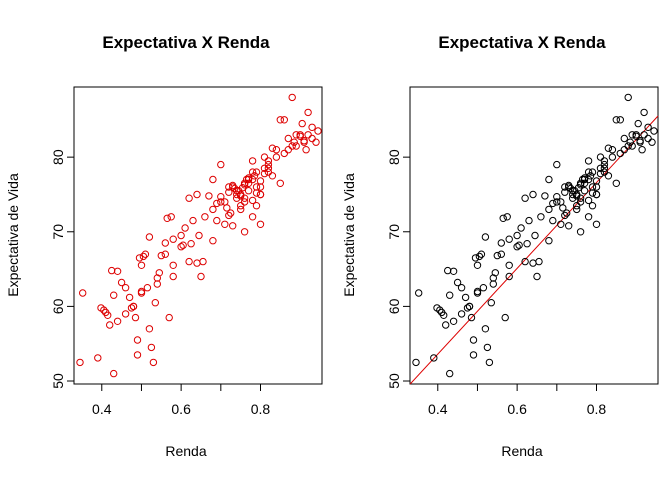 This screenshot has width=672, height=480. Describe the element at coordinates (349, 235) in the screenshot. I see `right-y-axis-label: Expectativa de Vida` at that location.